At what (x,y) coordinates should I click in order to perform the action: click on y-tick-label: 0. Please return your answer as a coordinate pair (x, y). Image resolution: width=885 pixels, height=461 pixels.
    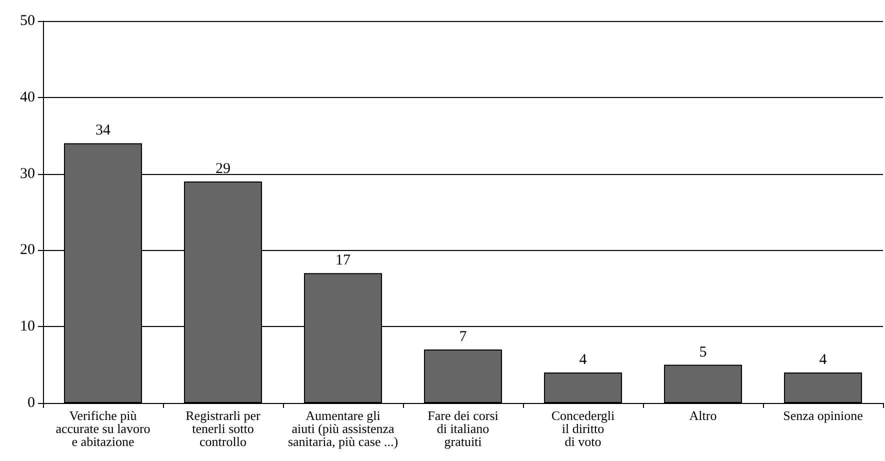
    Looking at the image, I should click on (31, 403).